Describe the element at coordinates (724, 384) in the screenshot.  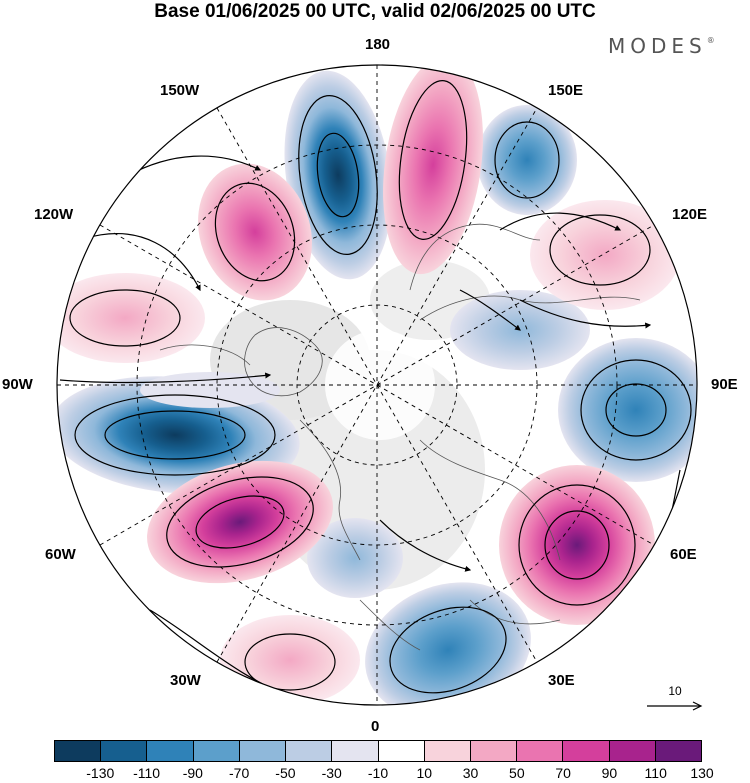
I see `lon-label-90e: 90E` at that location.